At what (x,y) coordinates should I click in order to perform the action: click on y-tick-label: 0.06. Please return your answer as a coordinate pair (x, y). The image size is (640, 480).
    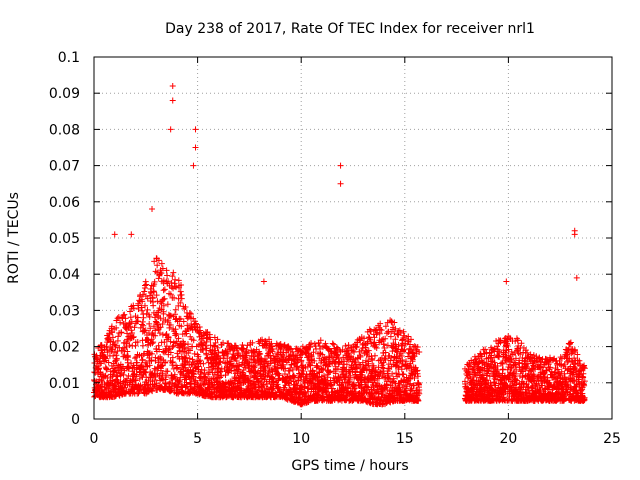
    Looking at the image, I should click on (64, 203).